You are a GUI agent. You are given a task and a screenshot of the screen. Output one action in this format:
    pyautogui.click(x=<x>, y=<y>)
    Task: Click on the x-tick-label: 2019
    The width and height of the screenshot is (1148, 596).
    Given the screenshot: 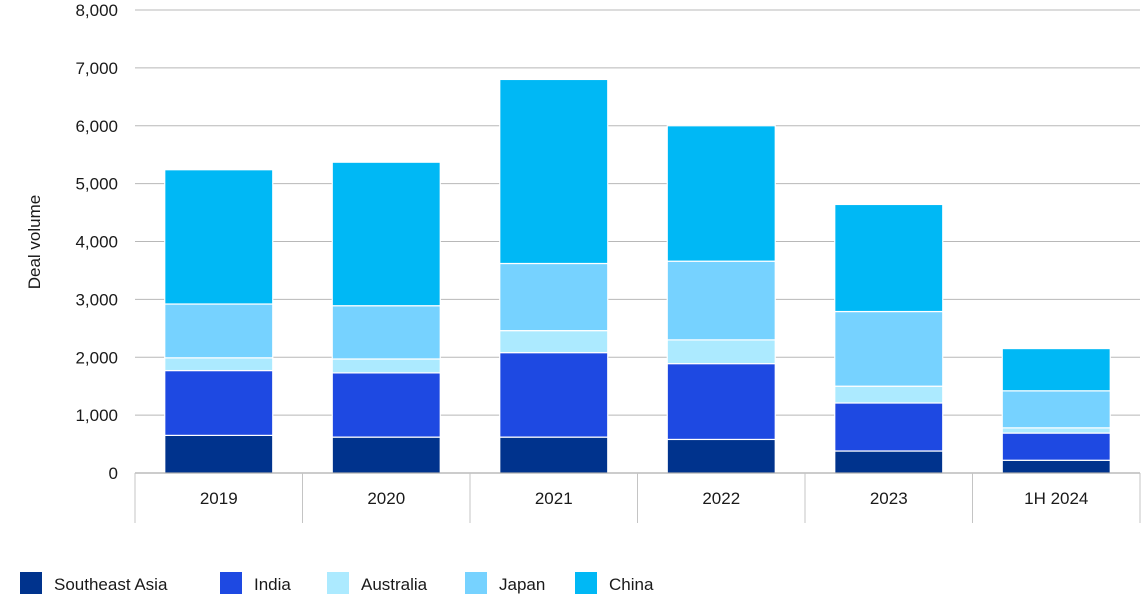 What is the action you would take?
    pyautogui.click(x=219, y=498)
    